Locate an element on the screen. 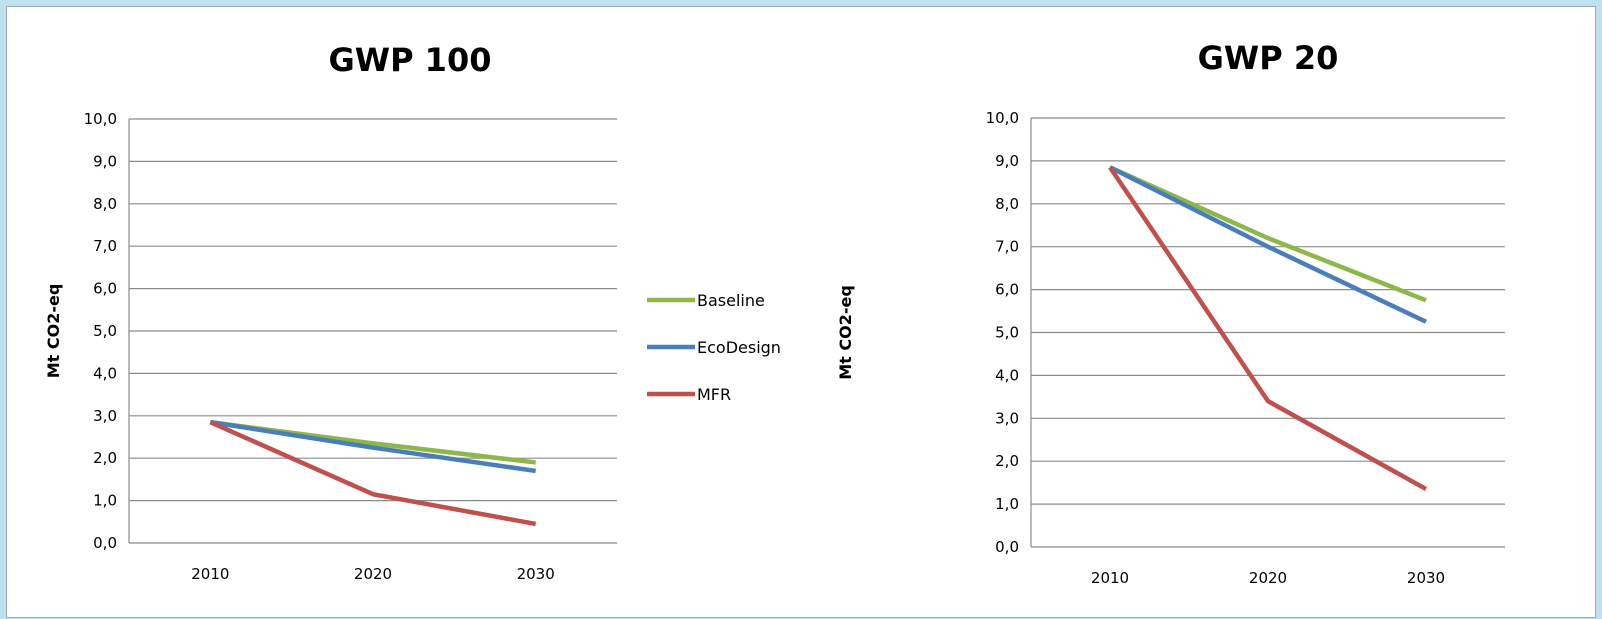 This screenshot has height=619, width=1602. legend: Baseline EcoDesign MFR is located at coordinates (714, 347).